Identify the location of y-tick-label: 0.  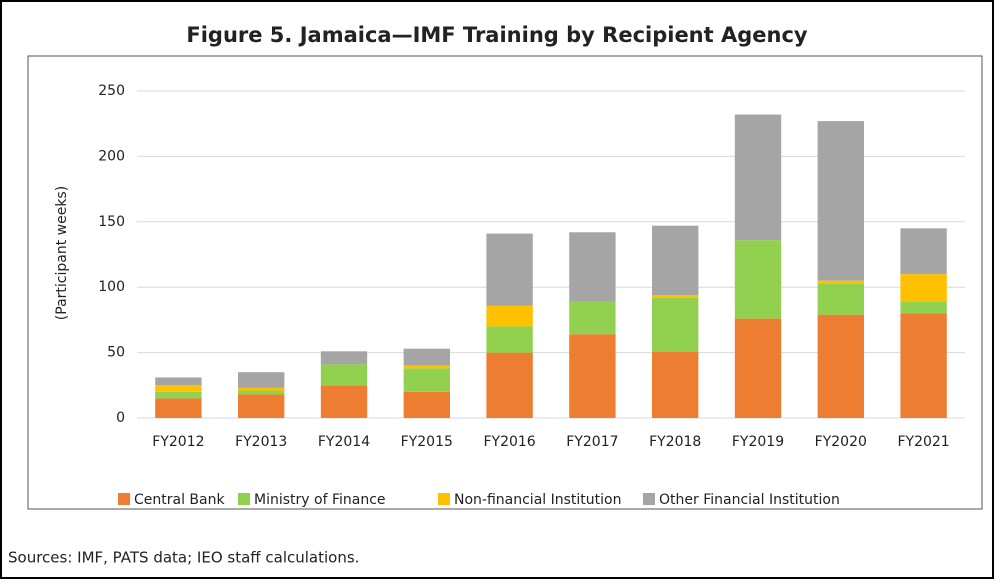
(120, 418).